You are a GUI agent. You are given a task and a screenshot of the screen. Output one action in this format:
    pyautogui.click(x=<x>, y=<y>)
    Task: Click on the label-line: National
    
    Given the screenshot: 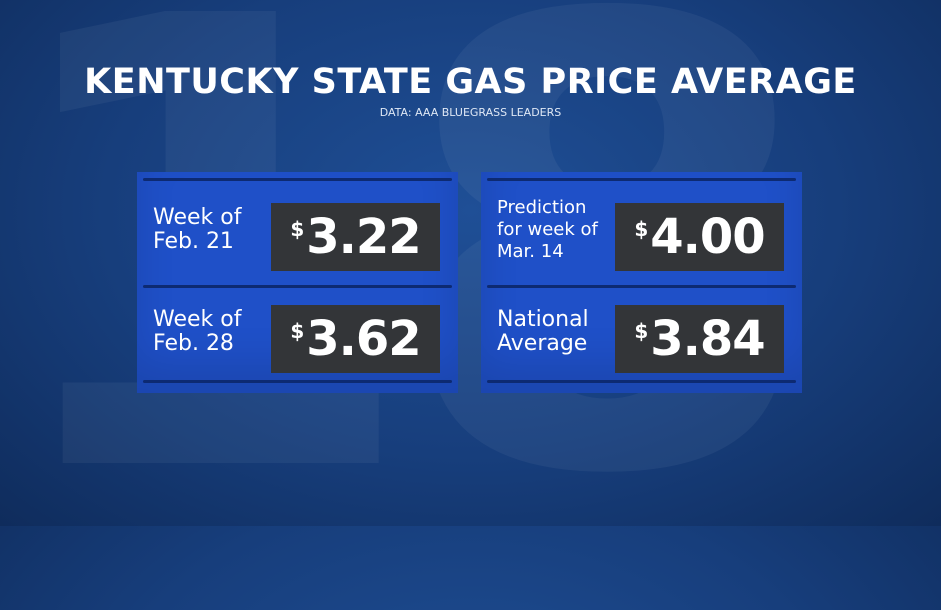 What is the action you would take?
    pyautogui.click(x=543, y=319)
    